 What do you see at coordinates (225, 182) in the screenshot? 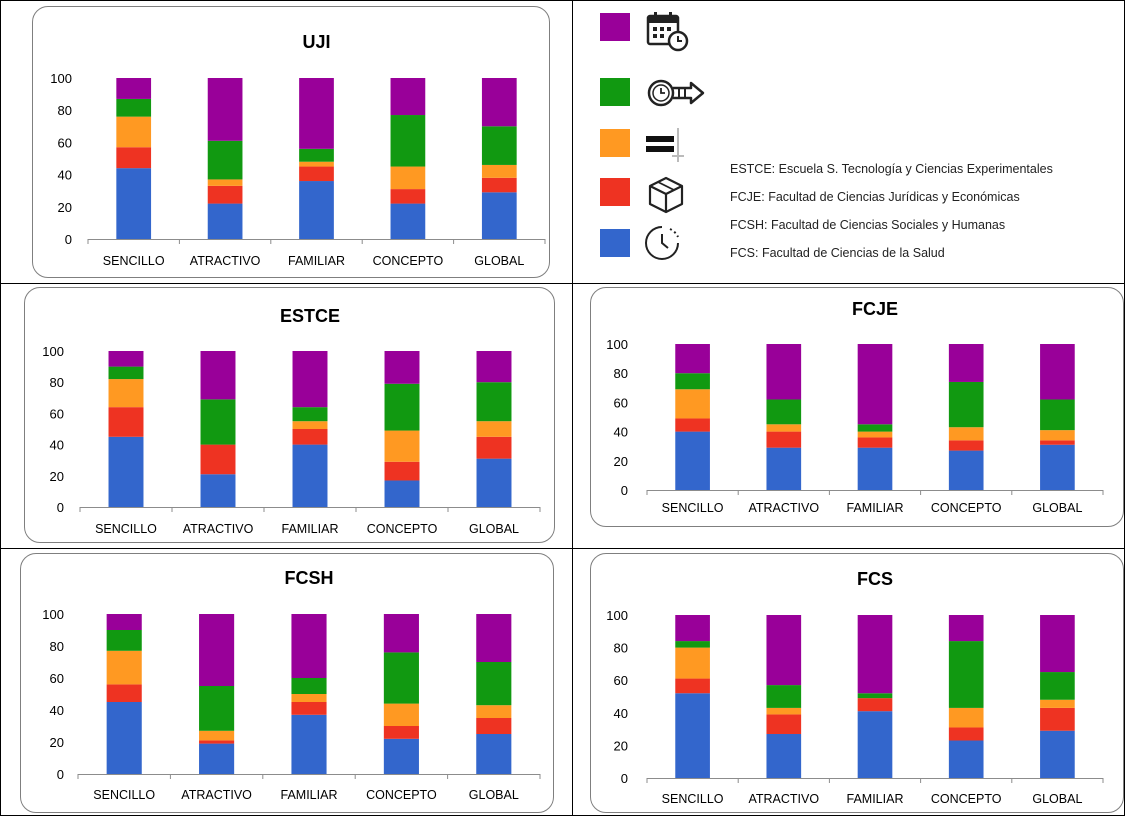
I see `bar-segment-orange-atractivo` at bounding box center [225, 182].